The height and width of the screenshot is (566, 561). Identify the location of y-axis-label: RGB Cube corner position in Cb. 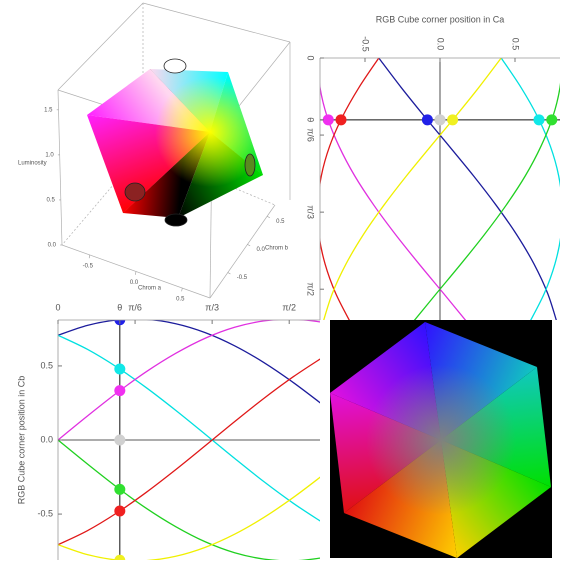
(21, 440).